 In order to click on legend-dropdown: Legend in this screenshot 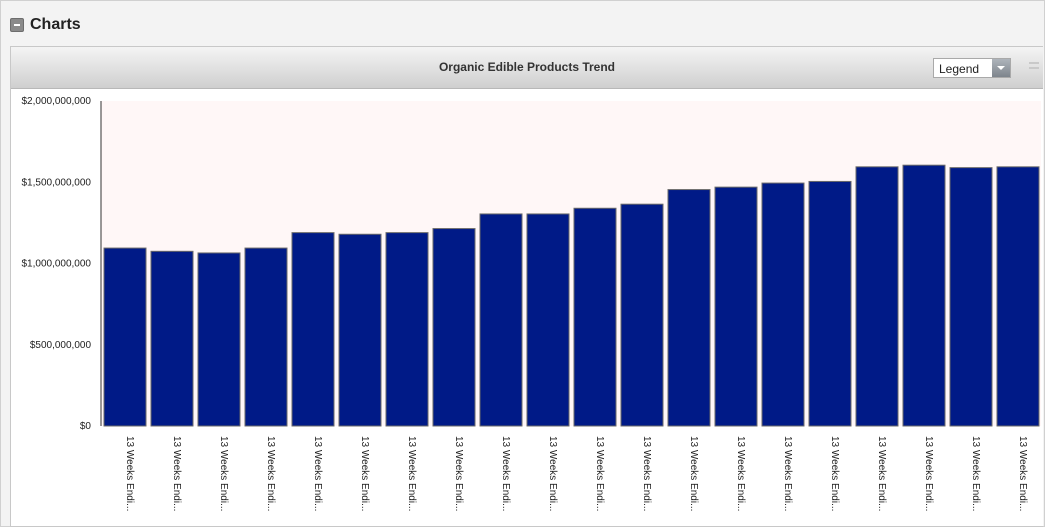, I will do `click(972, 68)`.